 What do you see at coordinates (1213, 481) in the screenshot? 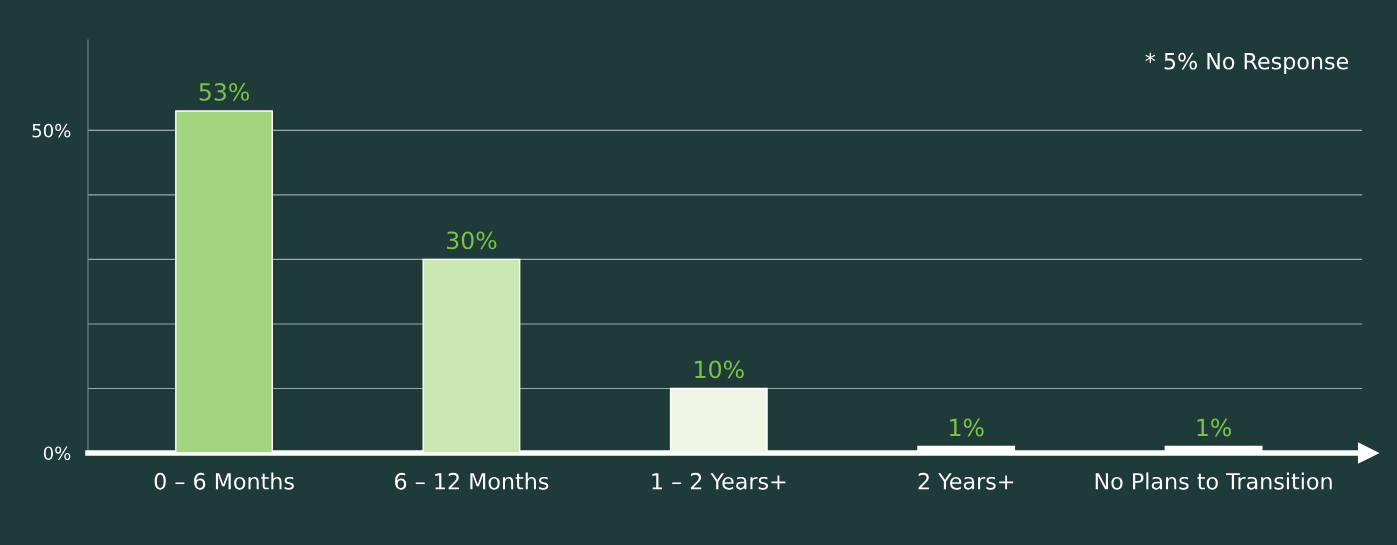
I see `x-tick-label: No Plans to Transition` at bounding box center [1213, 481].